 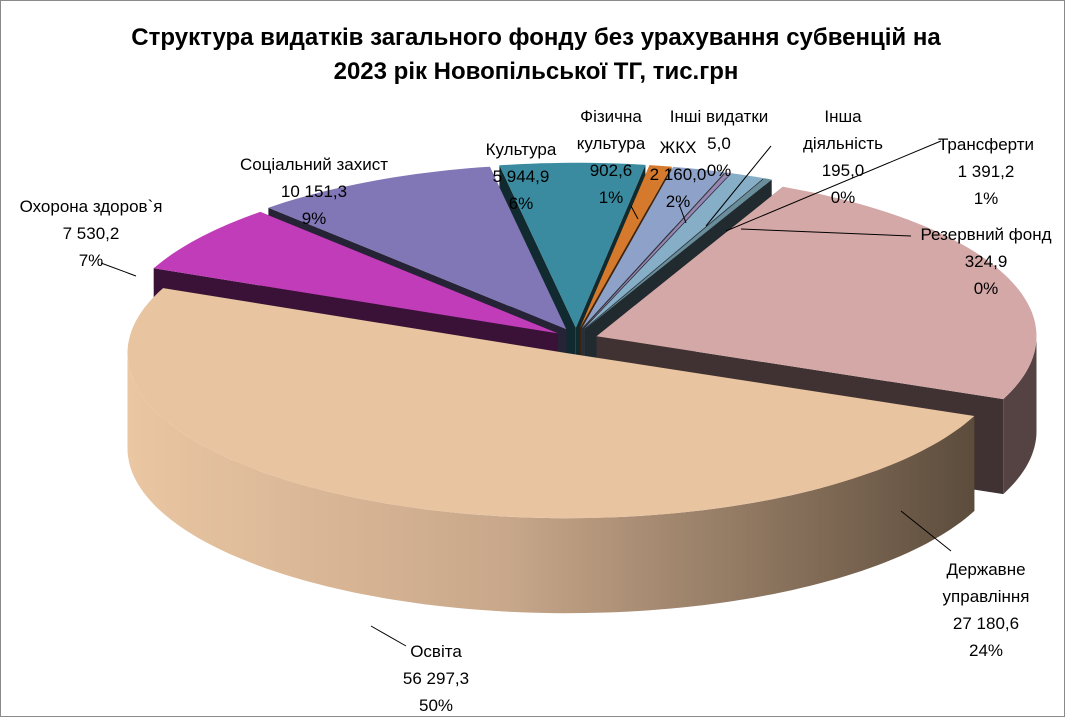 I want to click on value-label: 7 530,2, so click(x=91, y=233).